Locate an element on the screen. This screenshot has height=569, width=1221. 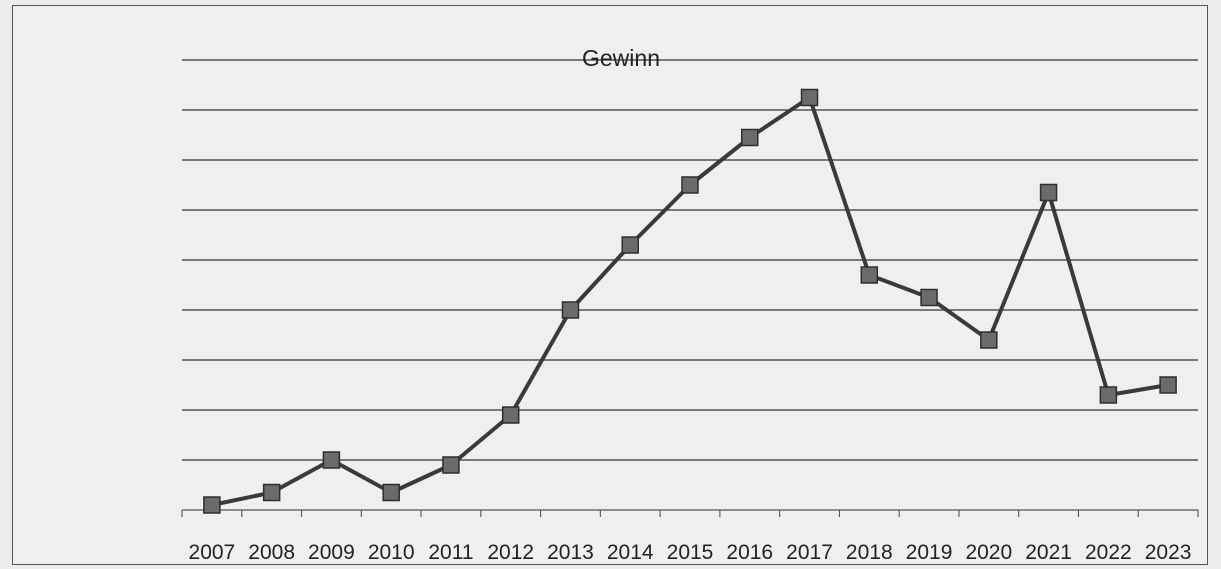
x-tick-label: 2019 is located at coordinates (929, 552).